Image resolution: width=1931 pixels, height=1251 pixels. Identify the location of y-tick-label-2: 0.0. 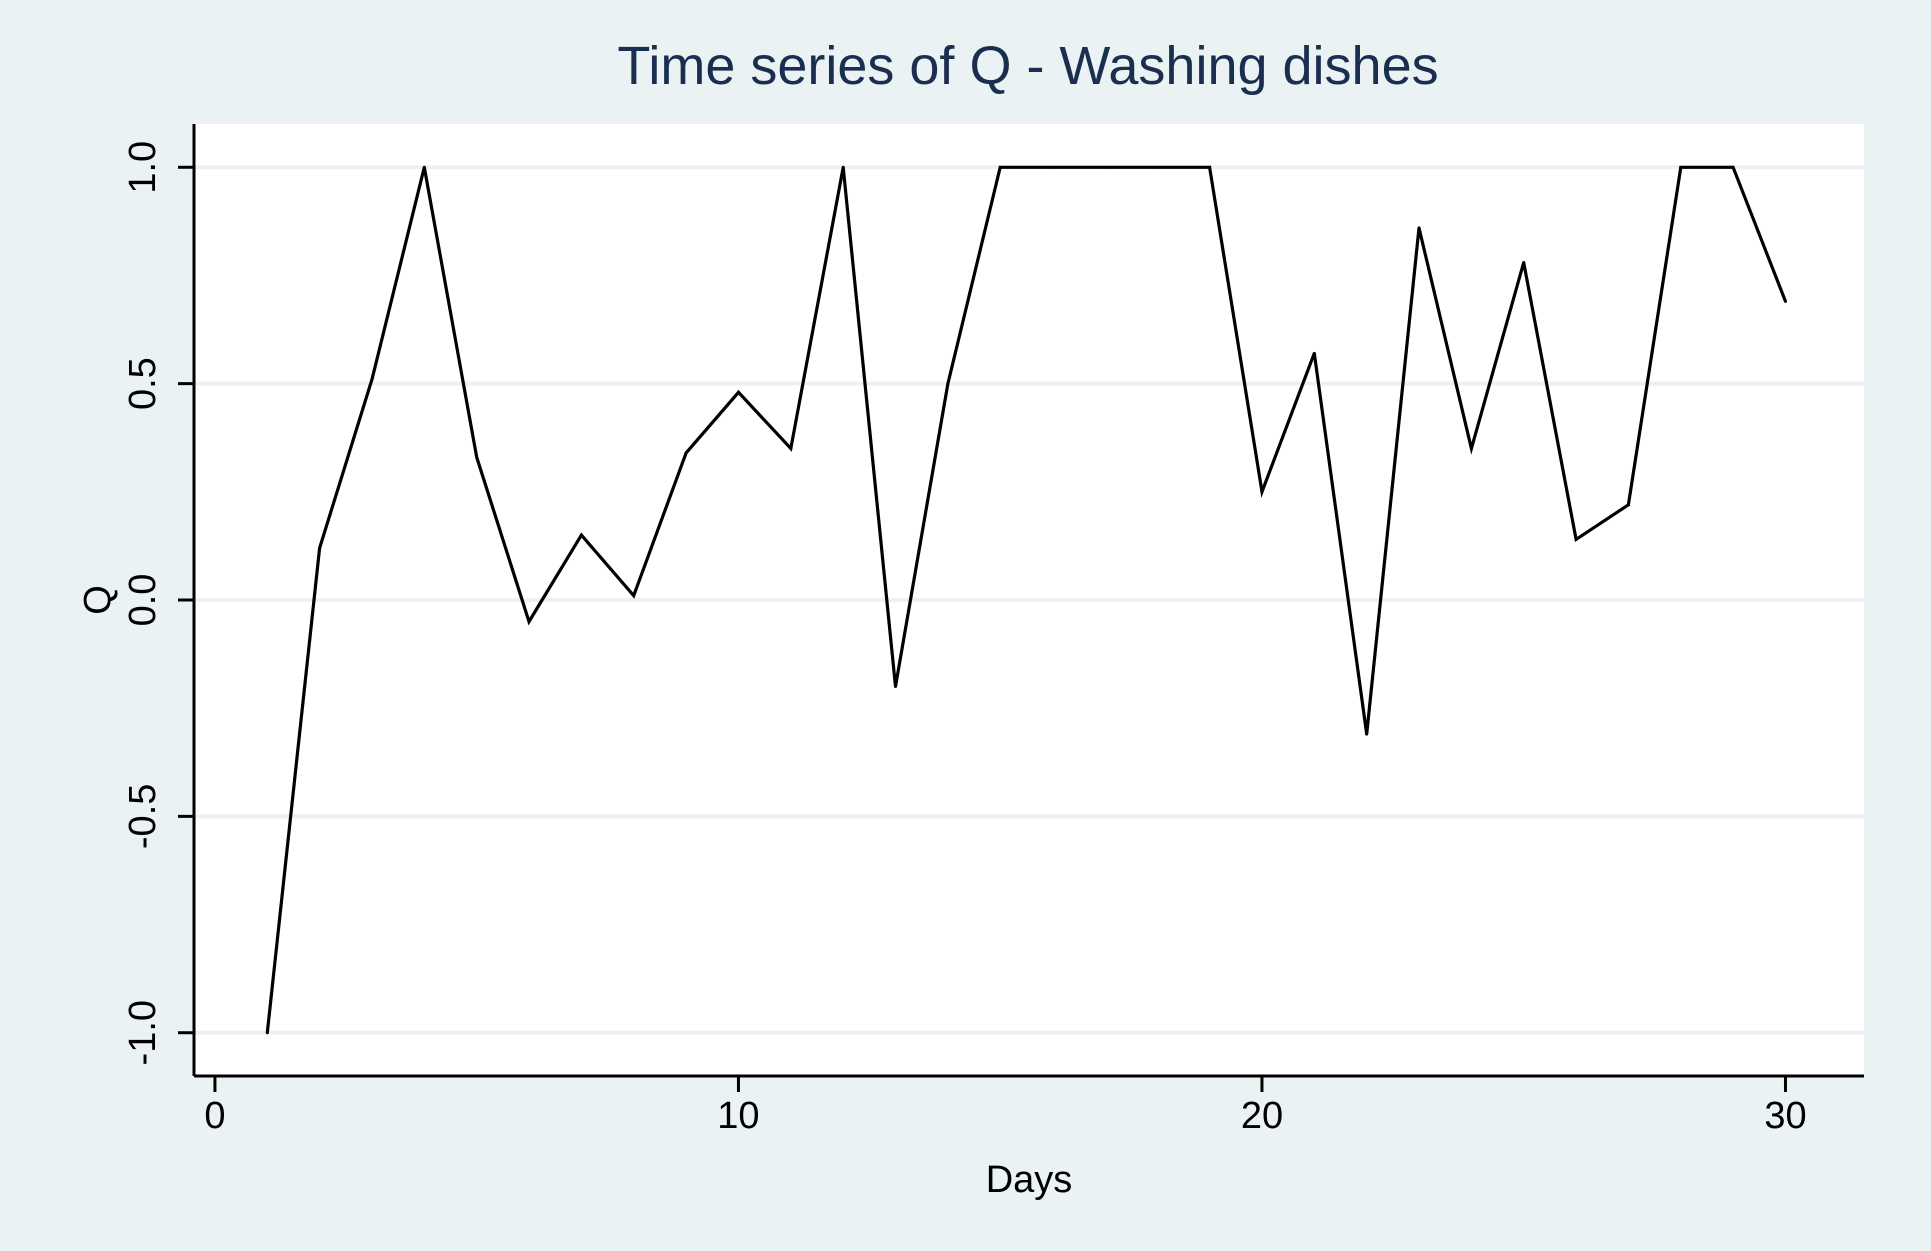
(143, 600).